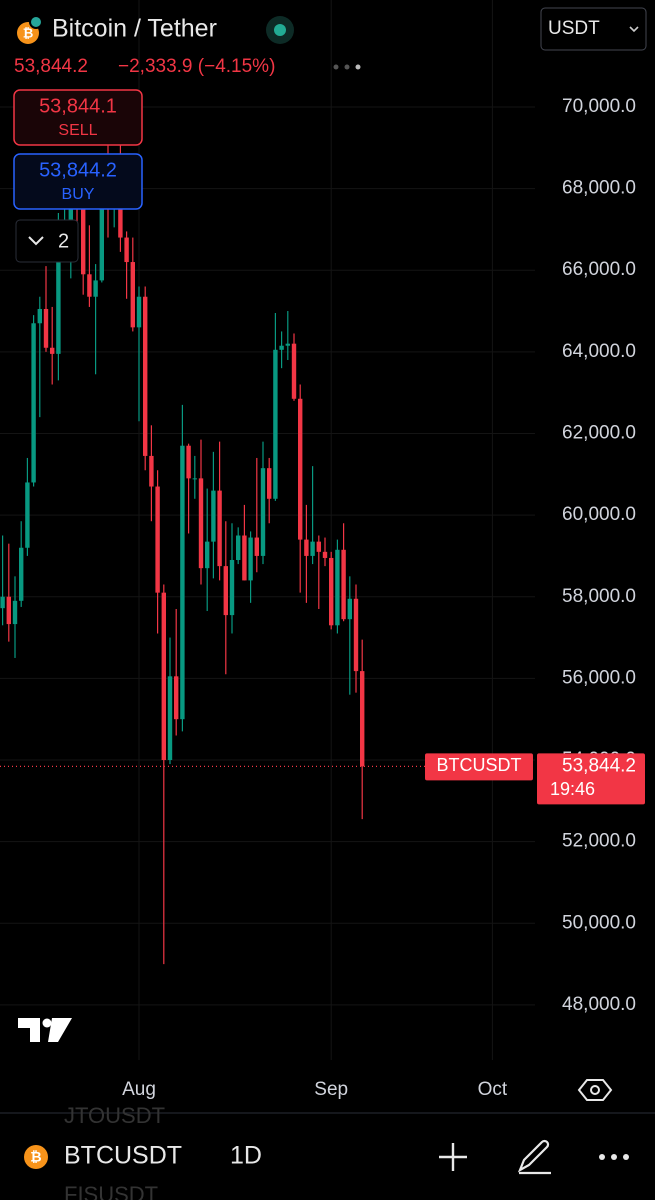 This screenshot has width=655, height=1200. What do you see at coordinates (51, 66) in the screenshot?
I see `last-price: 53,844.2` at bounding box center [51, 66].